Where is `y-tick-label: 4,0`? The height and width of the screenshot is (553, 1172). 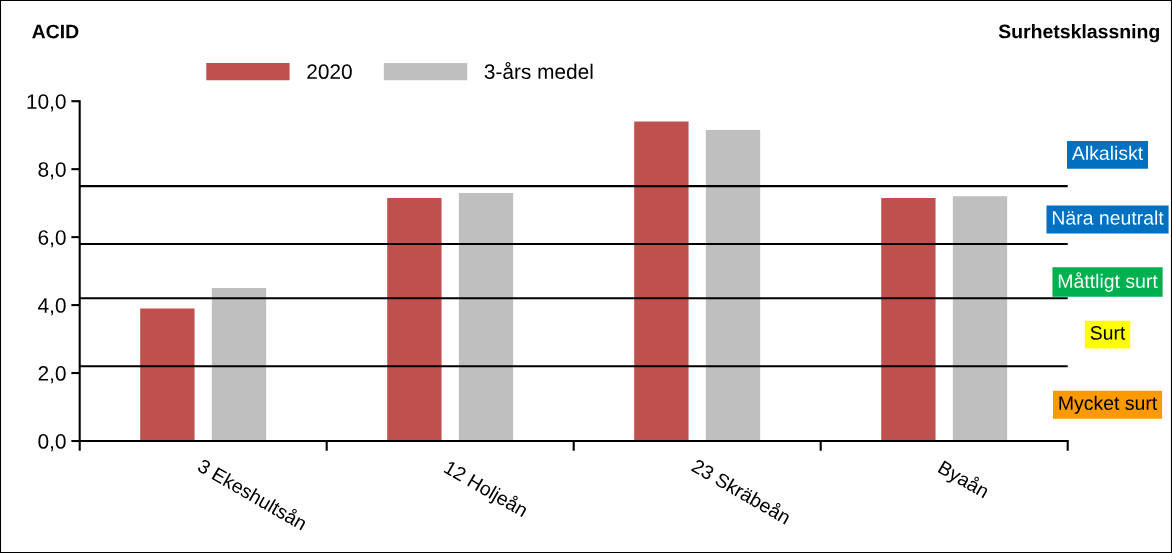
y-tick-label: 4,0 is located at coordinates (52, 307).